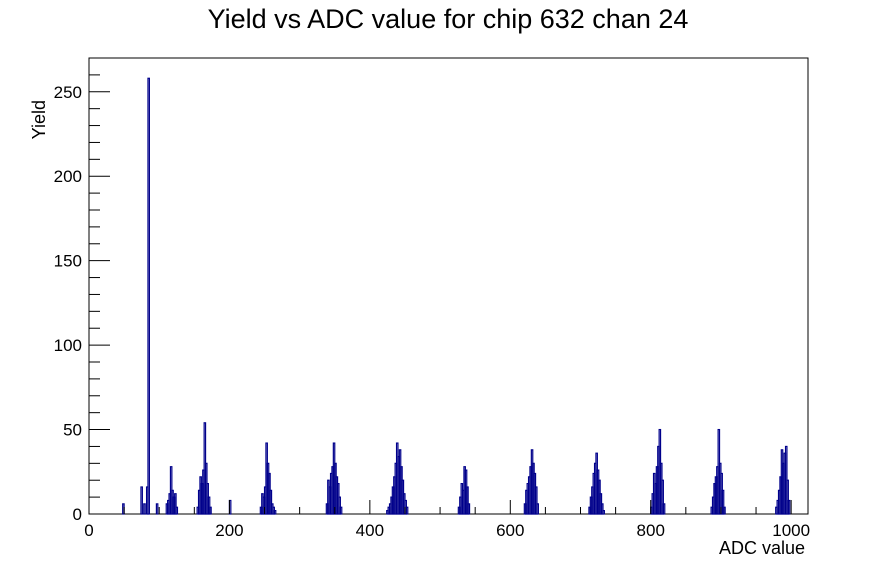  Describe the element at coordinates (651, 530) in the screenshot. I see `x-tick-label: 800` at that location.